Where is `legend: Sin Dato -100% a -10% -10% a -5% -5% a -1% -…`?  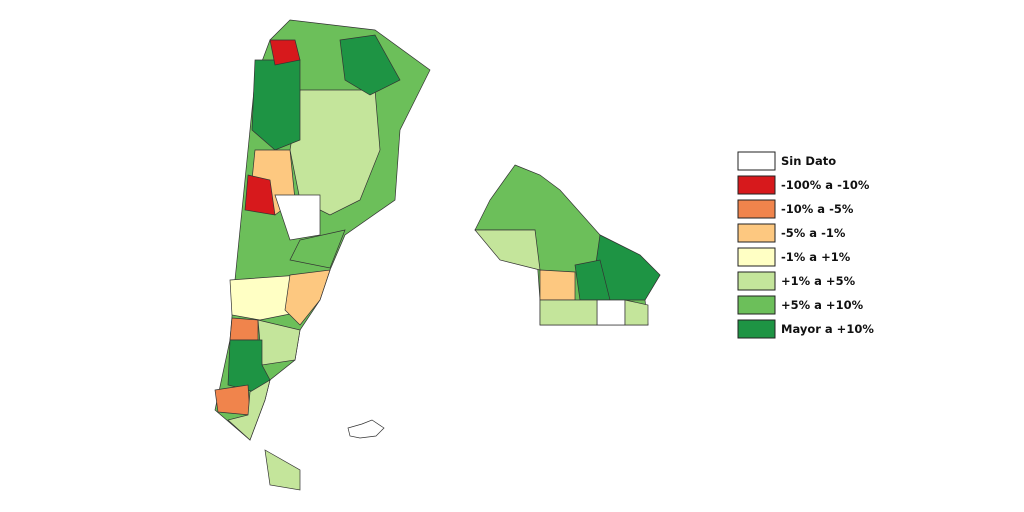
legend: Sin Dato -100% a -10% -10% a -5% -5% a -1% -… is located at coordinates (805, 245).